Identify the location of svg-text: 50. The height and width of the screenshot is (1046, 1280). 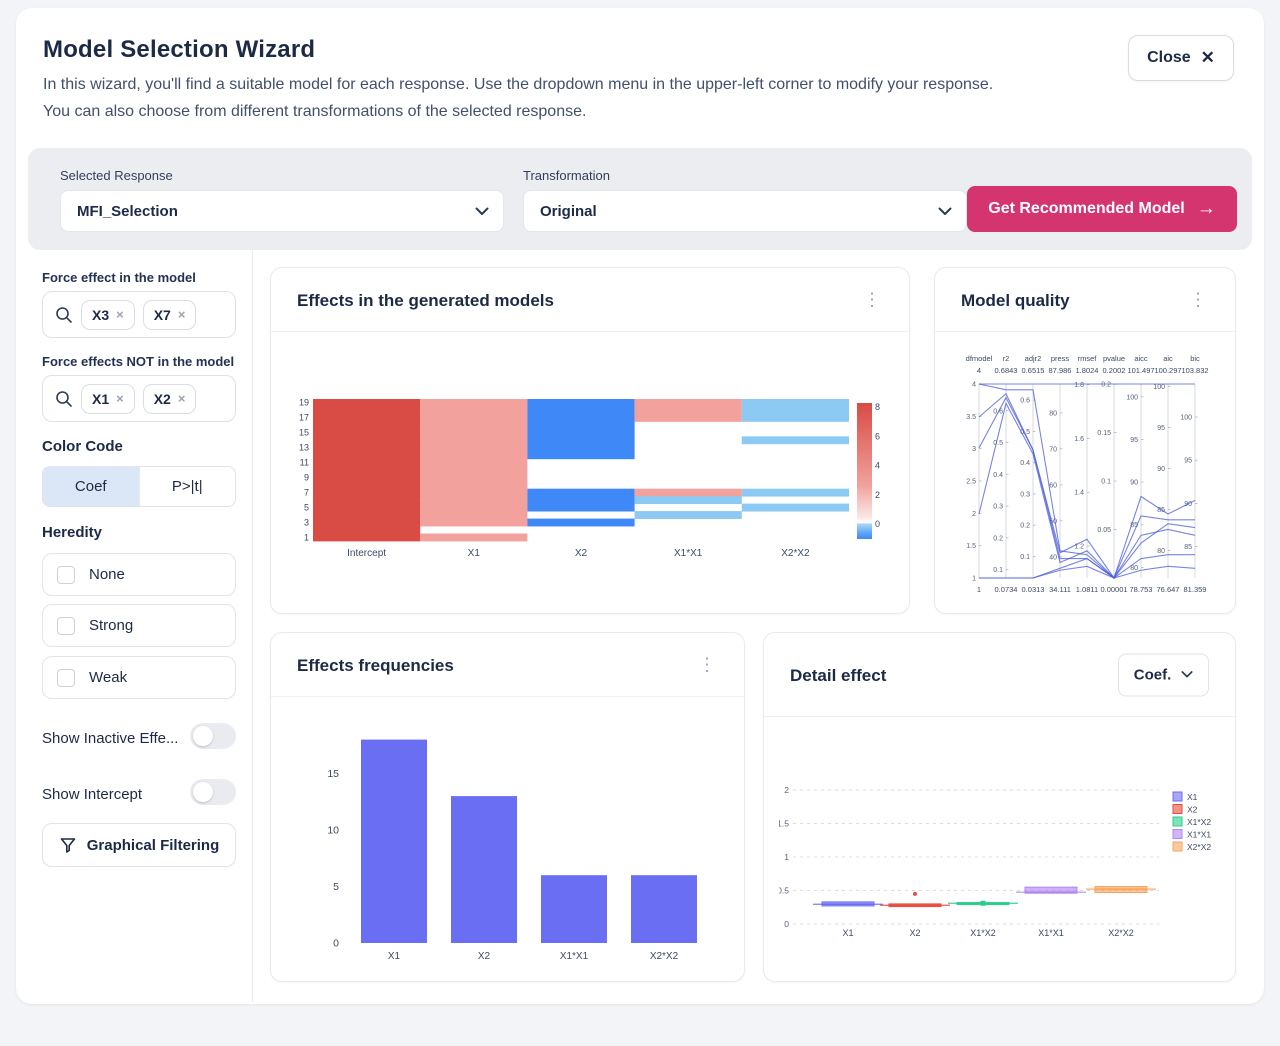
(1053, 521).